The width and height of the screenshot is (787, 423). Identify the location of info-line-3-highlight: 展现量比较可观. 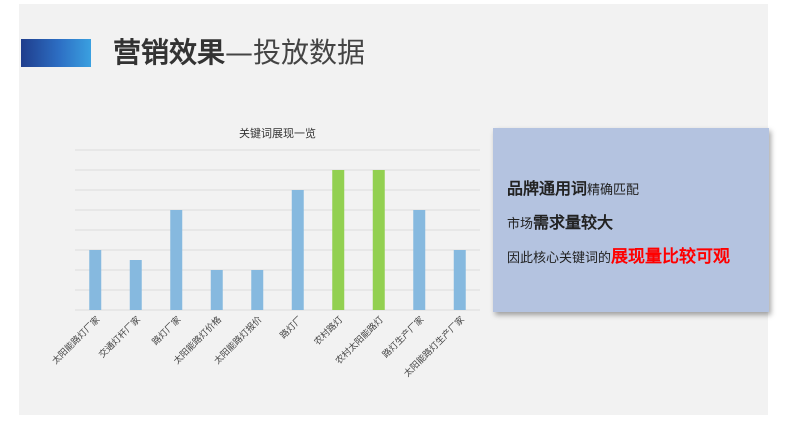
(671, 257).